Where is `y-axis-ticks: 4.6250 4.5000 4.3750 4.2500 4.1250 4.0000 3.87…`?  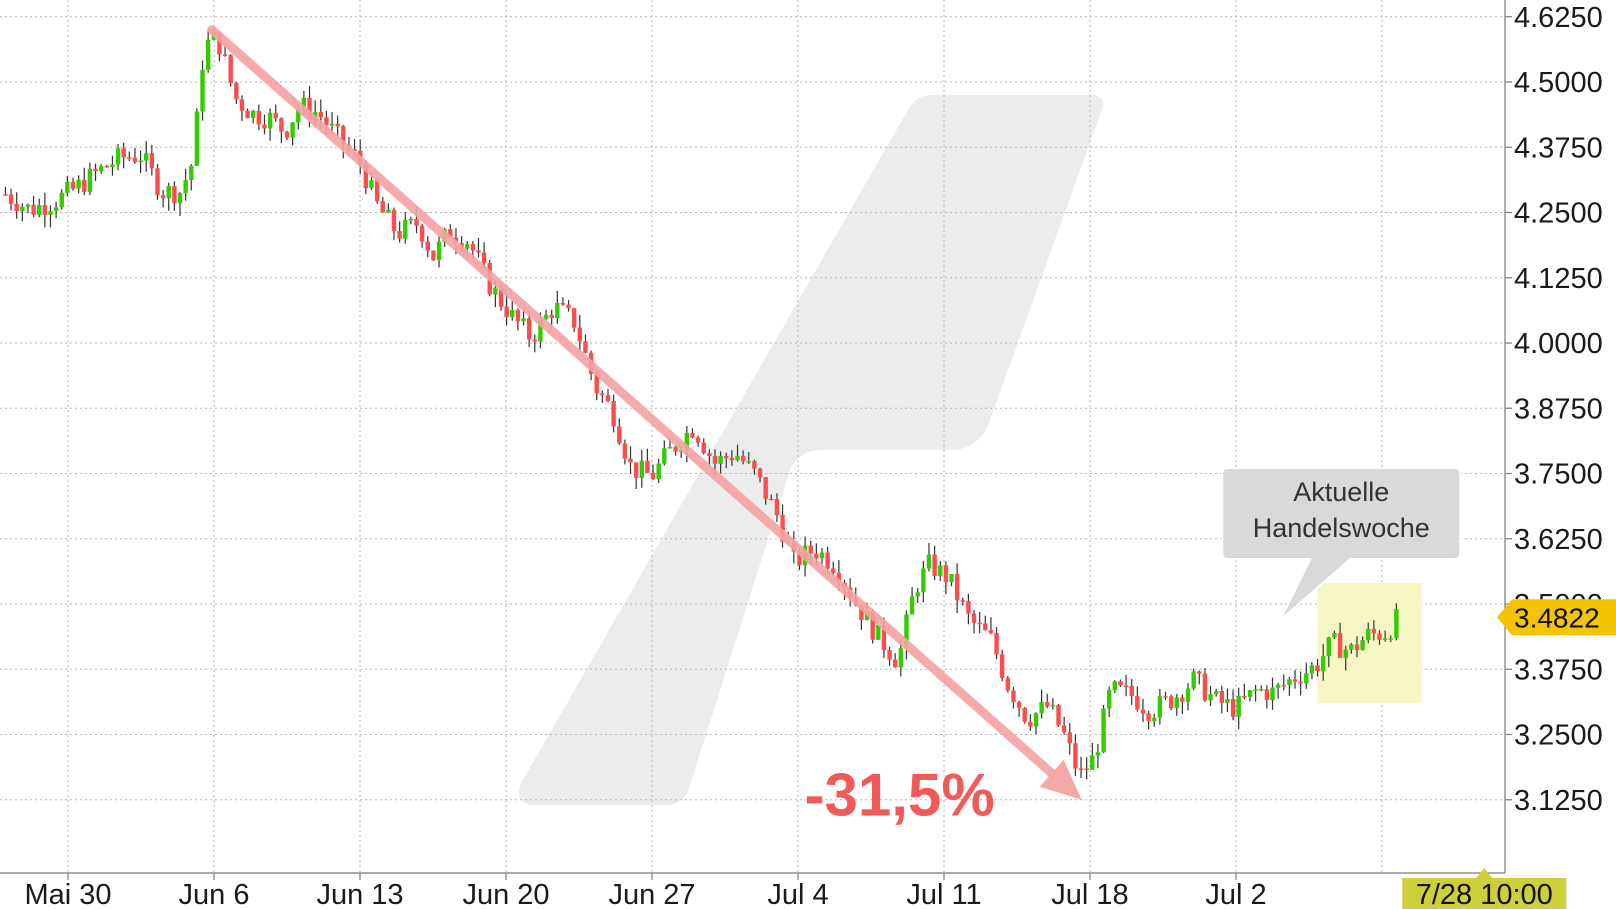
y-axis-ticks: 4.6250 4.5000 4.3750 4.2500 4.1250 4.0000 3.87… is located at coordinates (1554, 409).